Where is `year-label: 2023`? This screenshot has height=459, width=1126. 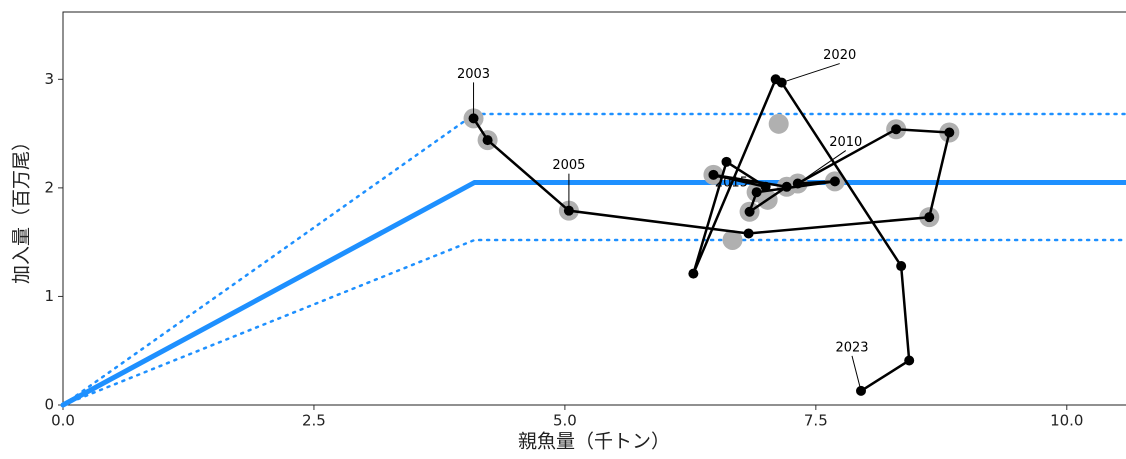
year-label: 2023 is located at coordinates (851, 347).